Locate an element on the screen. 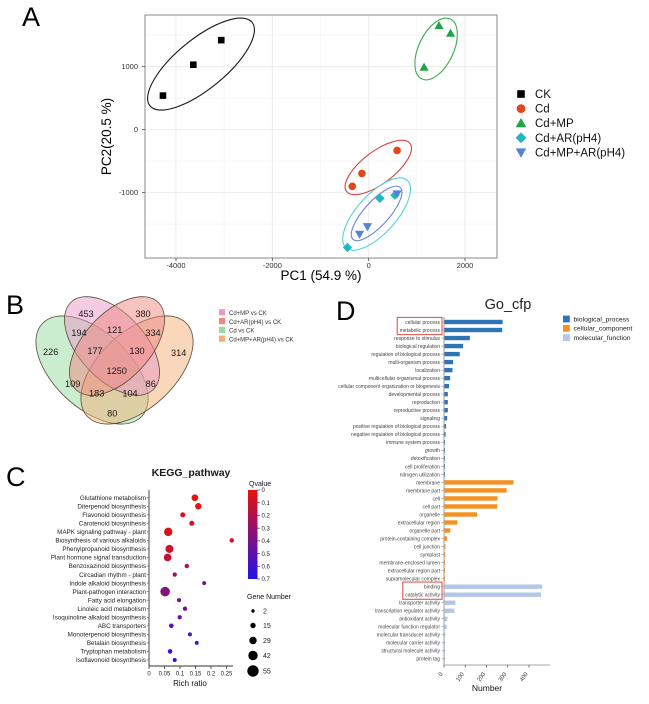  pca-point-Cd is located at coordinates (397, 150).